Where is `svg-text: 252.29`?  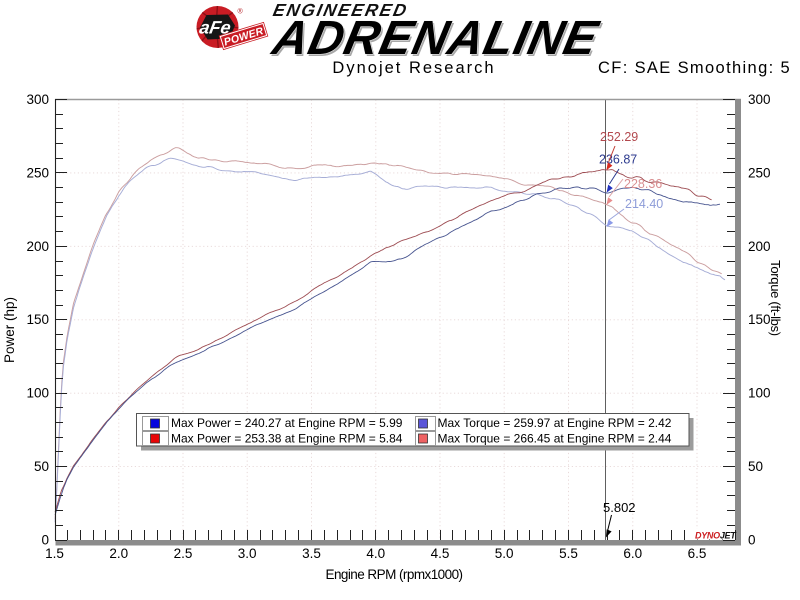
svg-text: 252.29 is located at coordinates (619, 137).